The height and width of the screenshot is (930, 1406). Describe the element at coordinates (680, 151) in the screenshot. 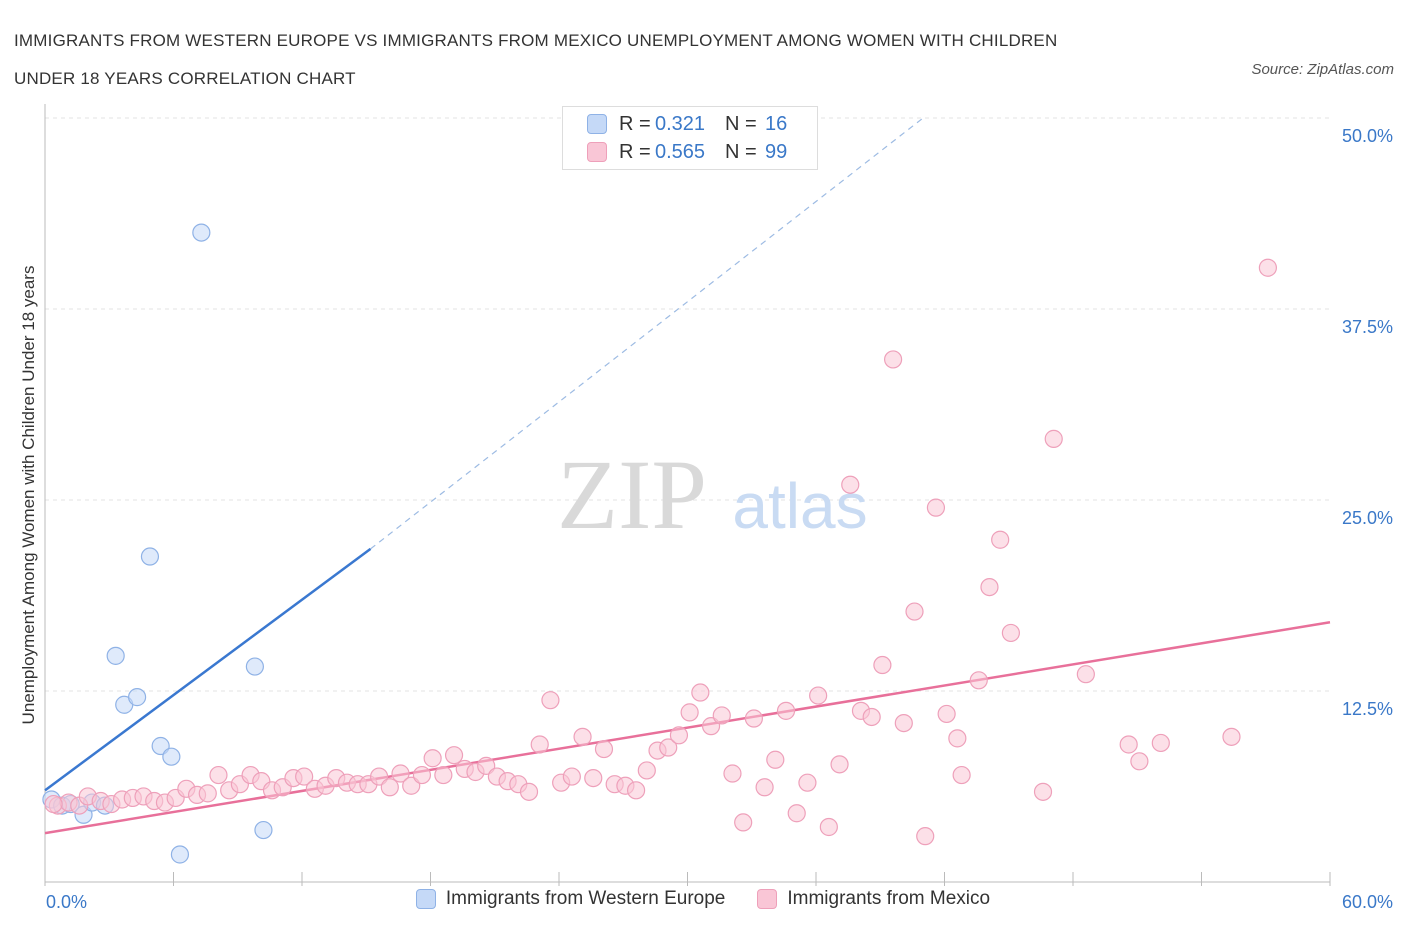

I see `r-value: 0.565` at that location.